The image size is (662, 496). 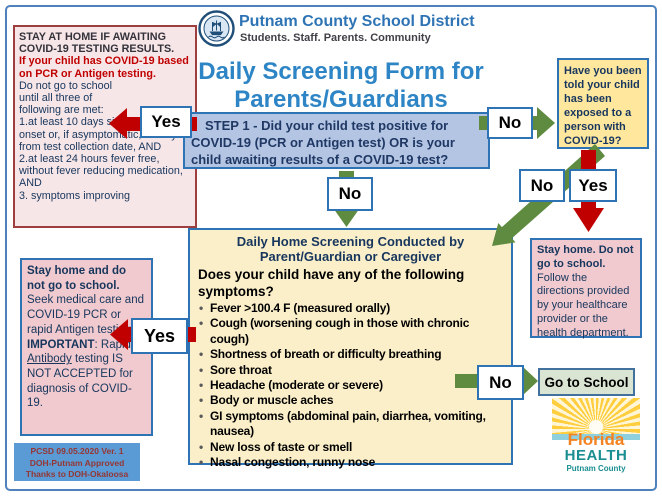 What do you see at coordinates (596, 427) in the screenshot?
I see `sun-icon` at bounding box center [596, 427].